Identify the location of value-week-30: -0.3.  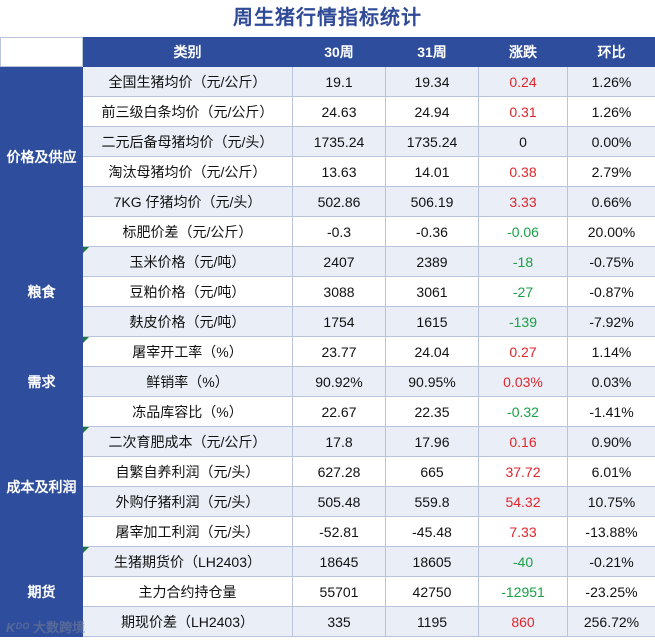
(339, 231).